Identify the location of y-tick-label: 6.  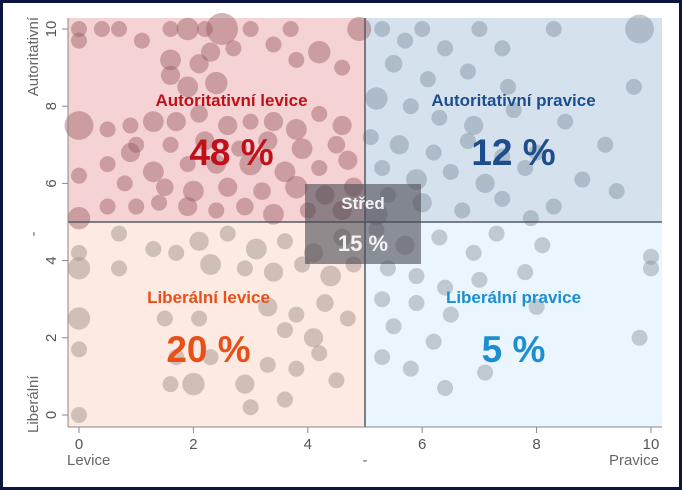
(51, 183).